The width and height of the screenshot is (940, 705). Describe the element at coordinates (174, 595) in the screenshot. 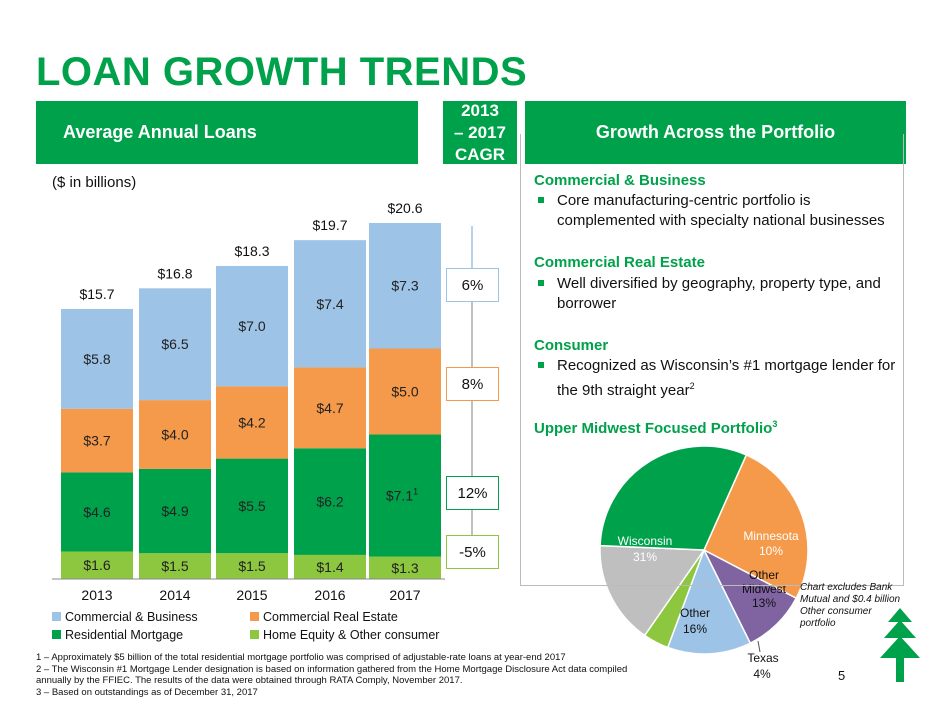

I see `x-tick-2014: 2014` at that location.